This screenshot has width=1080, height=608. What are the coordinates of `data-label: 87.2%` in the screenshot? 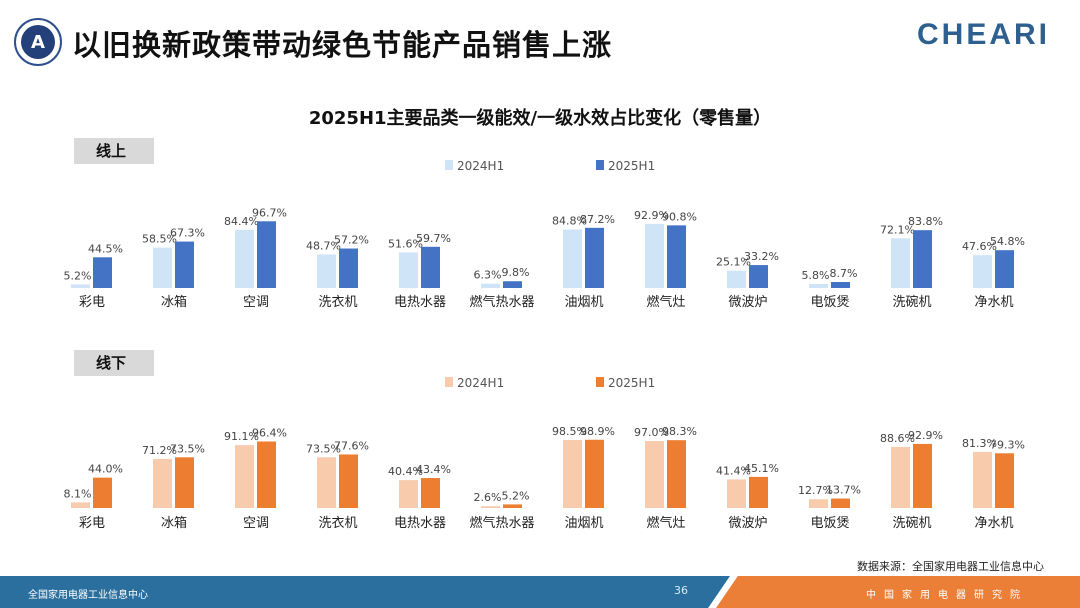 It's located at (597, 219).